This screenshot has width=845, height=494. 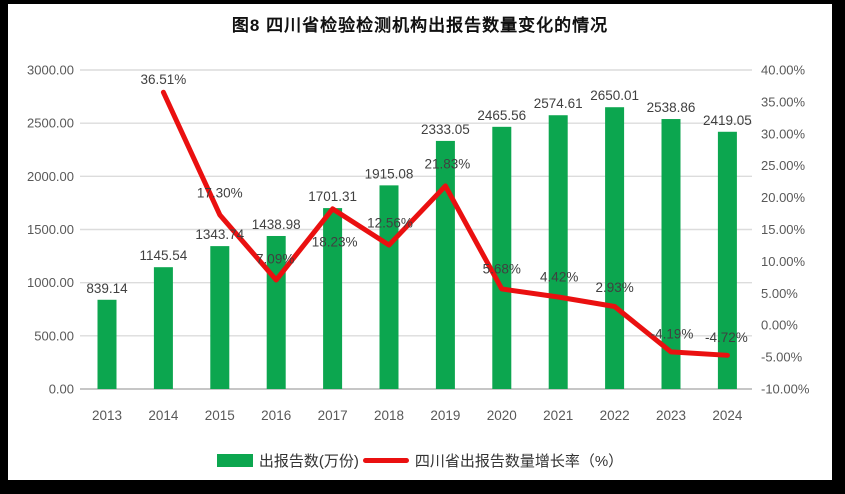 What do you see at coordinates (308, 461) in the screenshot?
I see `legend-label-bars: 出报告数(万份)` at bounding box center [308, 461].